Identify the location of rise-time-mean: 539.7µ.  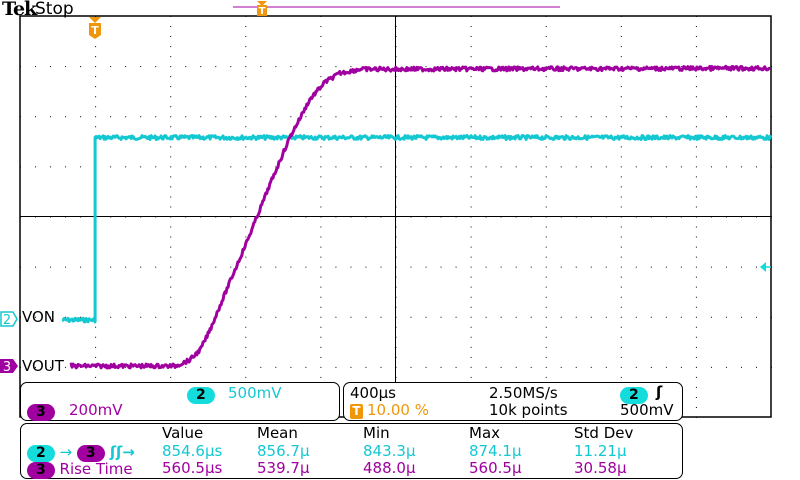
(283, 468).